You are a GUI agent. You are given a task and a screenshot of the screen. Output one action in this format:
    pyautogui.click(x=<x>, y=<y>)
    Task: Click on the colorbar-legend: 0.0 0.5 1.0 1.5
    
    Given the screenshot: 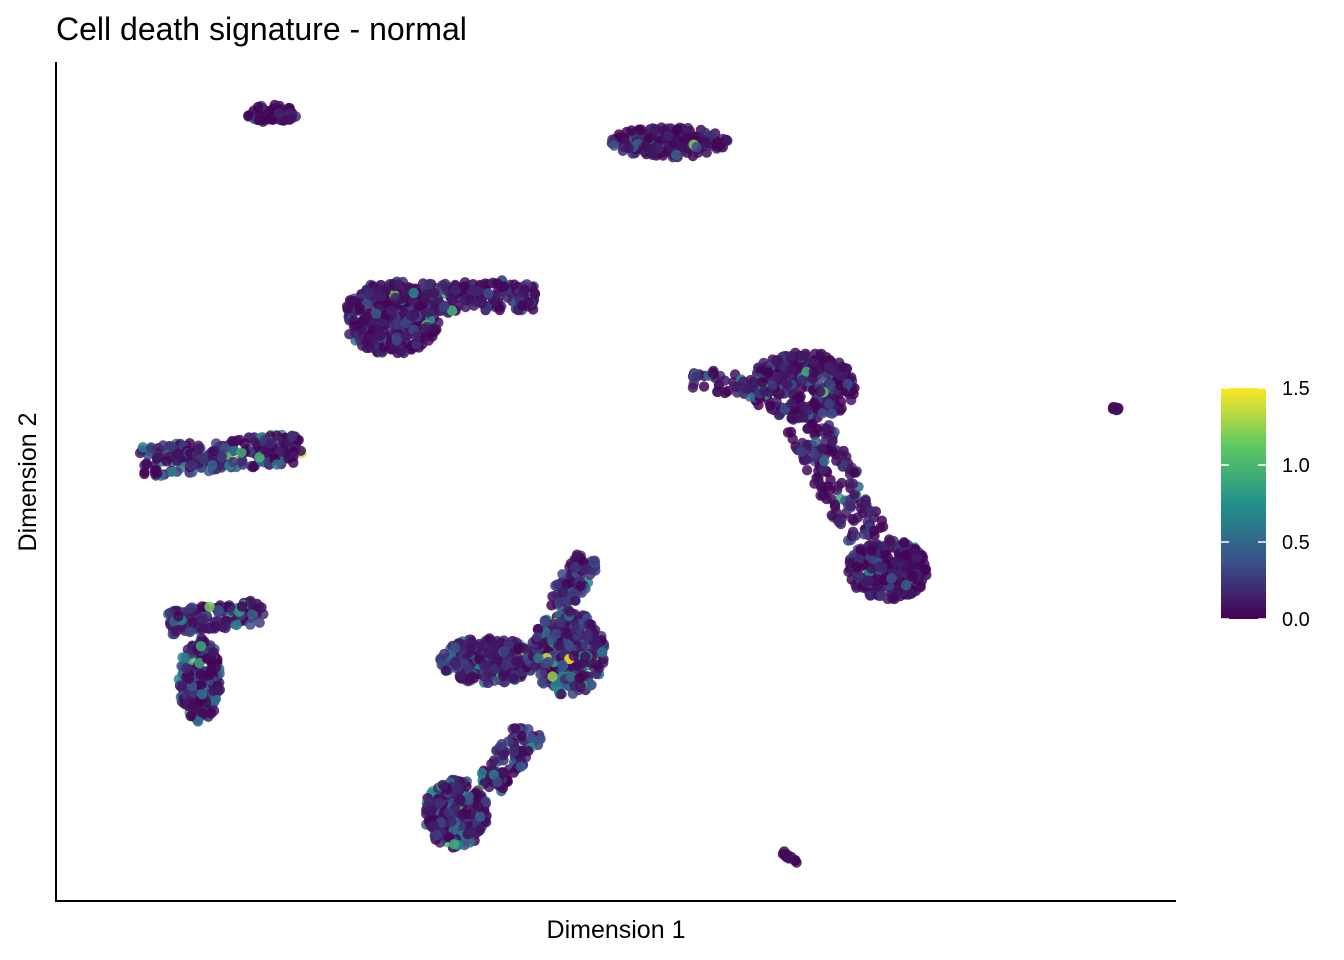 What is the action you would take?
    pyautogui.click(x=1265, y=504)
    